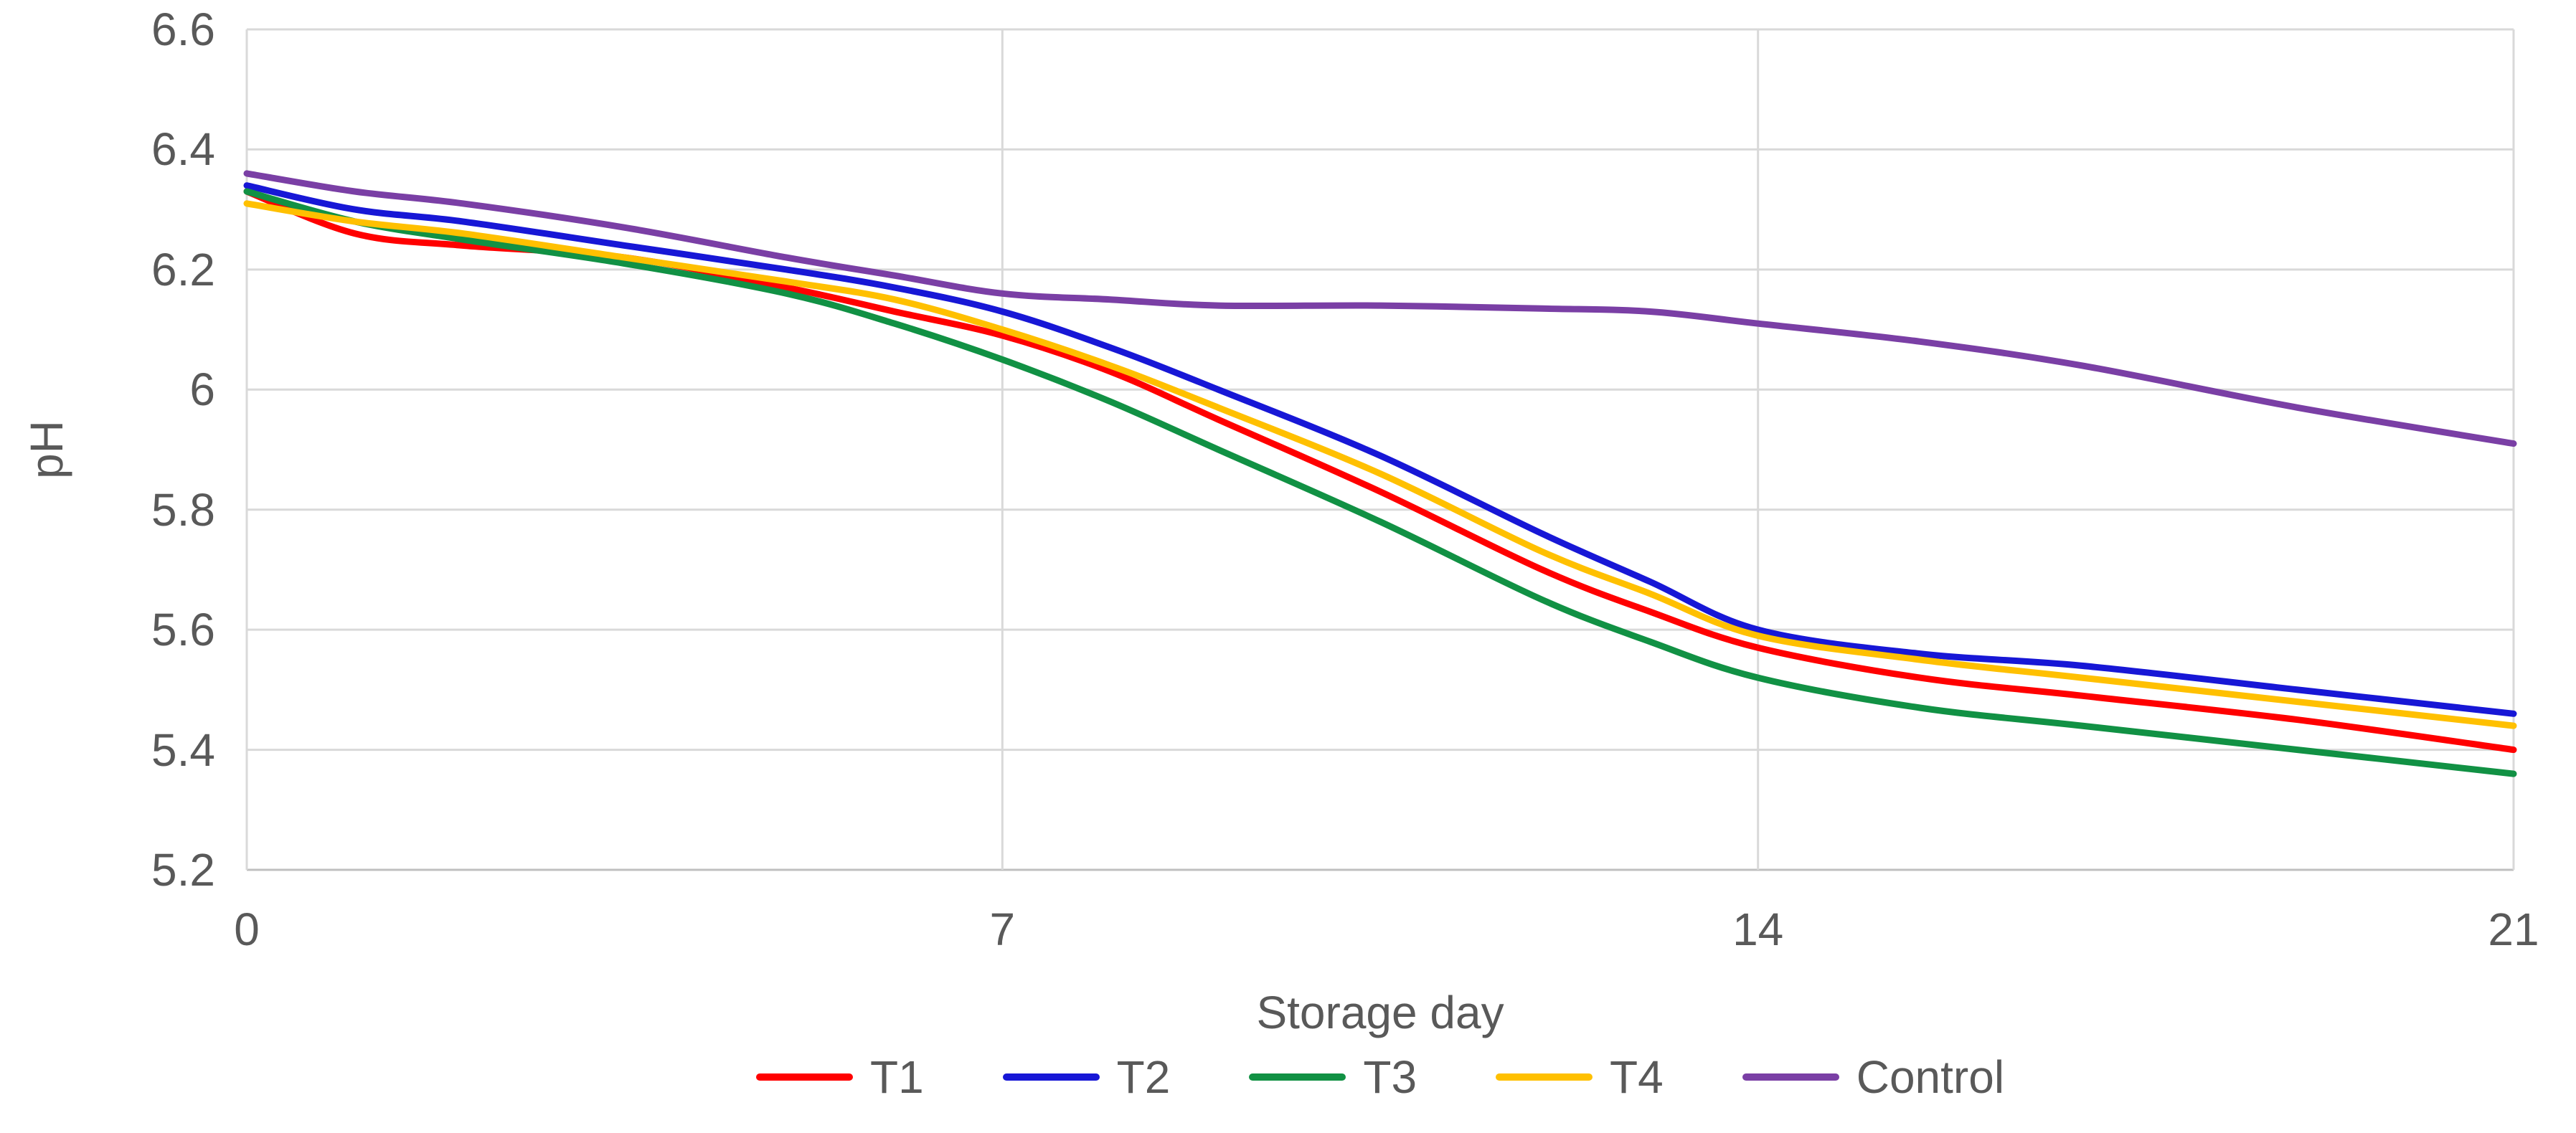 This screenshot has width=2576, height=1133. I want to click on y-tick-label: 5.2, so click(183, 870).